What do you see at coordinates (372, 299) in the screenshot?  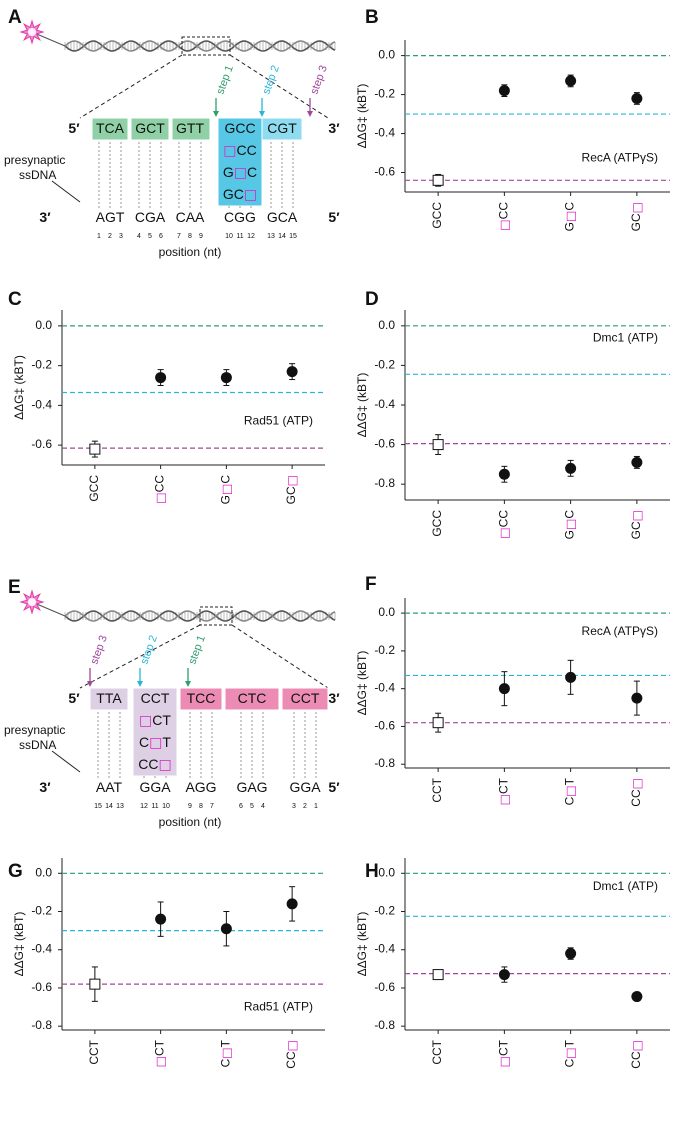 I see `panel-label: D` at bounding box center [372, 299].